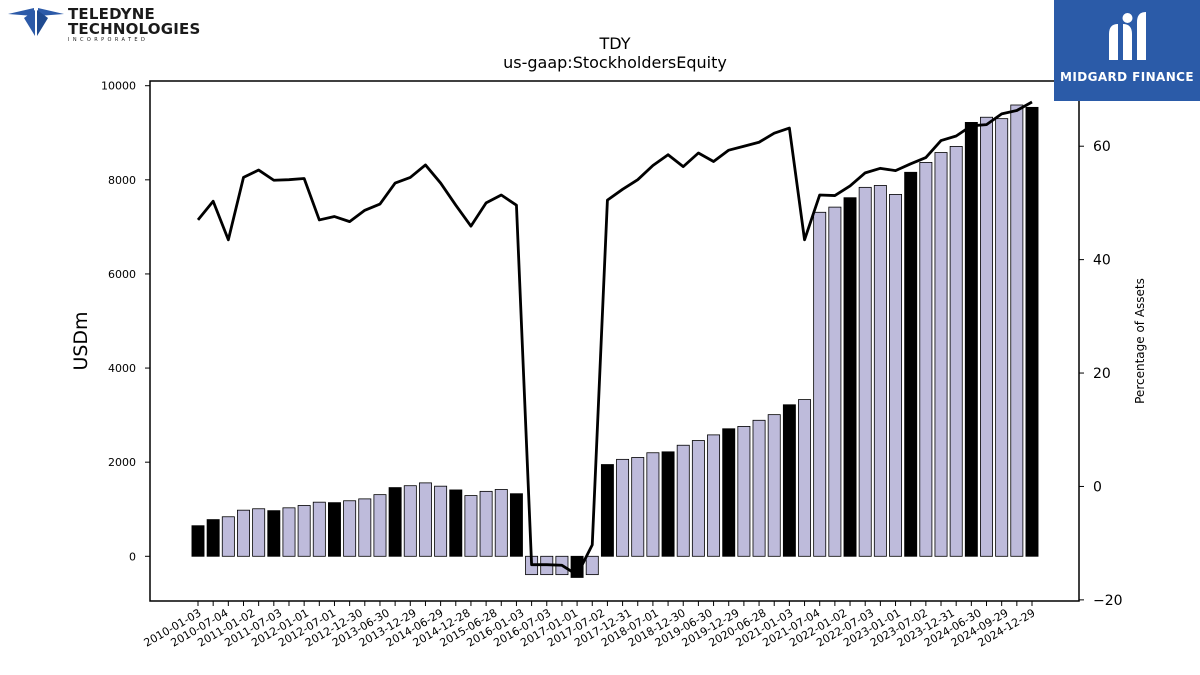 This screenshot has height=675, width=1200. I want to click on y-axis-right: −20 0 20 40 60, so click(1101, 374).